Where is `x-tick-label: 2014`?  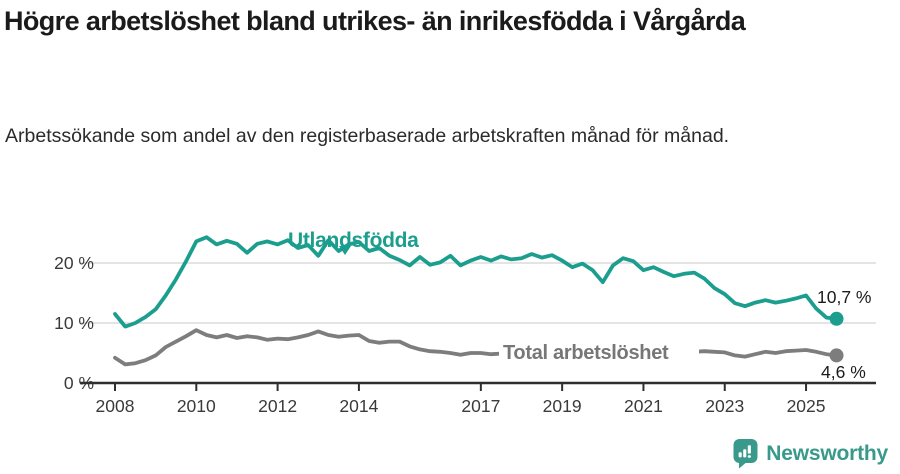
x-tick-label: 2014 is located at coordinates (358, 406).